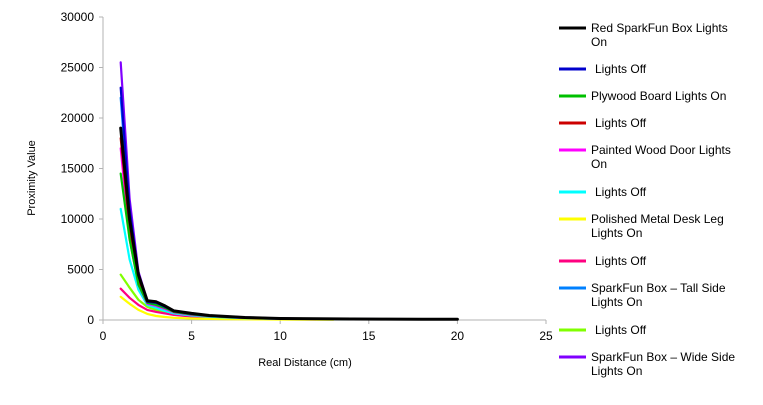 The width and height of the screenshot is (763, 405). What do you see at coordinates (621, 261) in the screenshot?
I see `legend-label-8: Lights Off` at bounding box center [621, 261].